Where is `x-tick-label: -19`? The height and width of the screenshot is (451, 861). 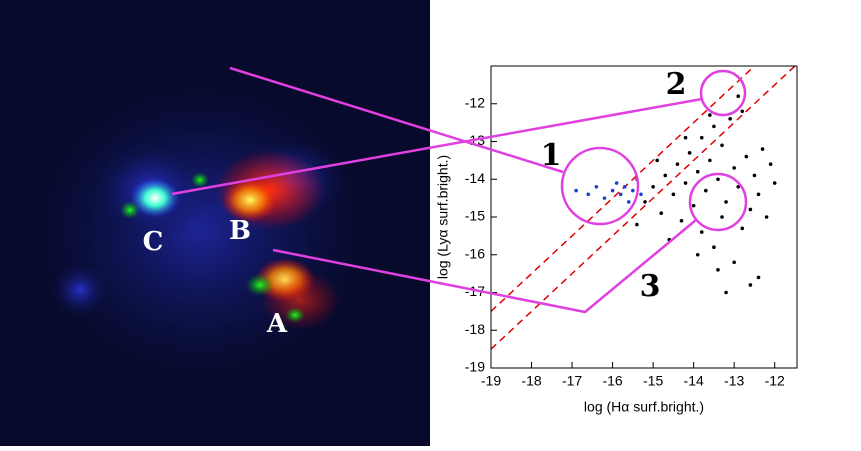 x-tick-label: -19 is located at coordinates (491, 381).